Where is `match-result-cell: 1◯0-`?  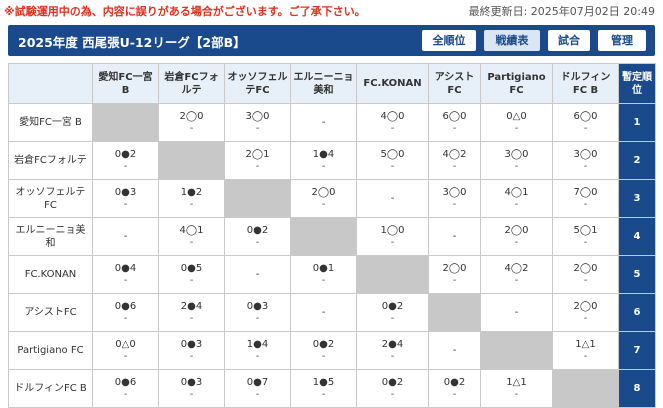 match-result-cell: 1◯0- is located at coordinates (392, 236).